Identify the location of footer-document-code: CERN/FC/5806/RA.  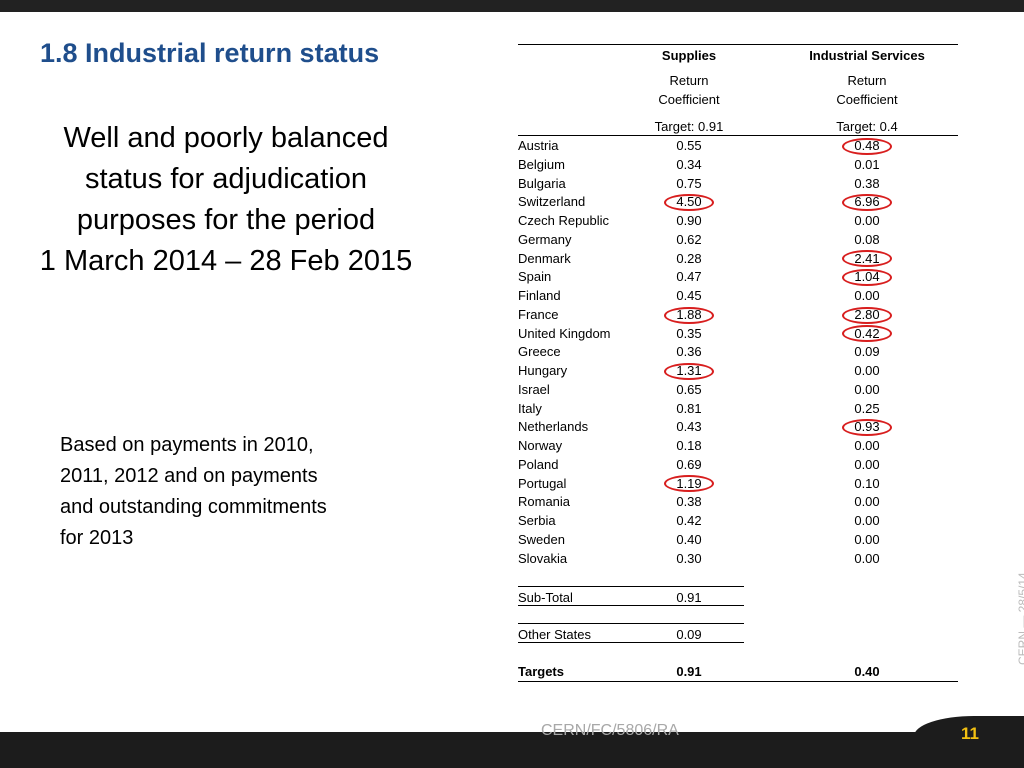
(610, 730).